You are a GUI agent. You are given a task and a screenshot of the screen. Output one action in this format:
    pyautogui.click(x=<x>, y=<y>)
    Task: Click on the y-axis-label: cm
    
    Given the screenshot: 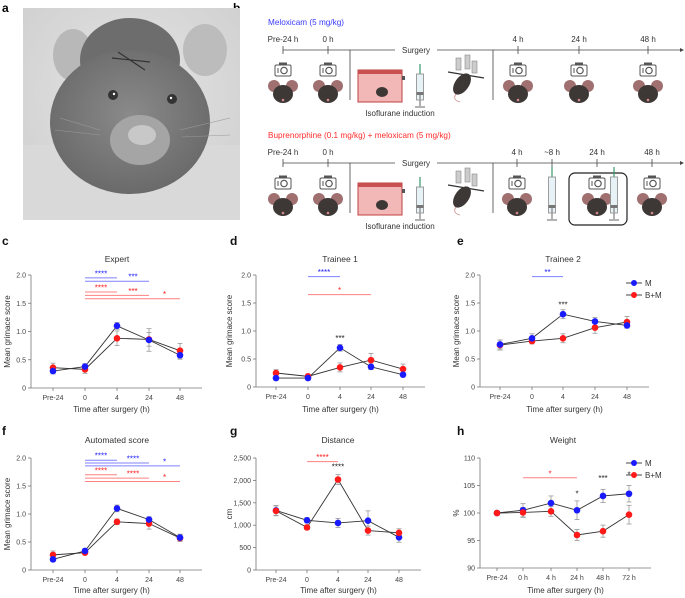 What is the action you would take?
    pyautogui.click(x=229, y=513)
    